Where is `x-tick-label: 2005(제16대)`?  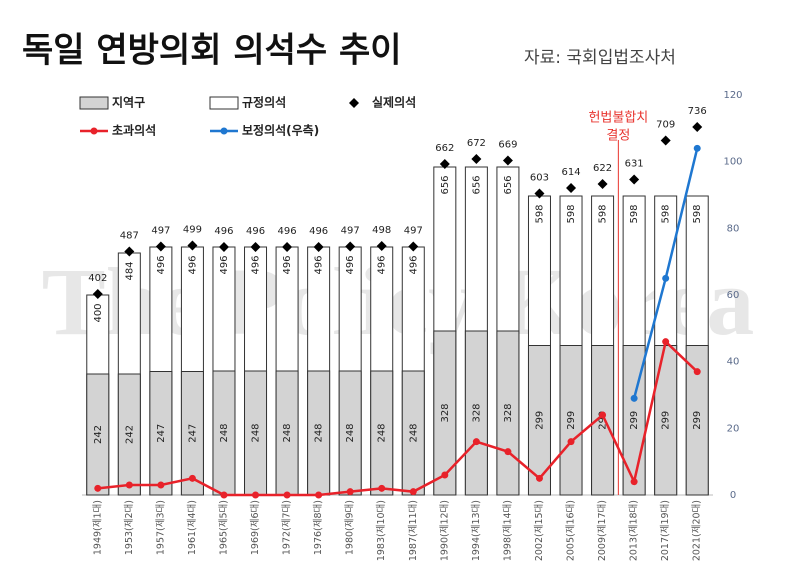
x-tick-label: 2005(제16대) is located at coordinates (571, 530).